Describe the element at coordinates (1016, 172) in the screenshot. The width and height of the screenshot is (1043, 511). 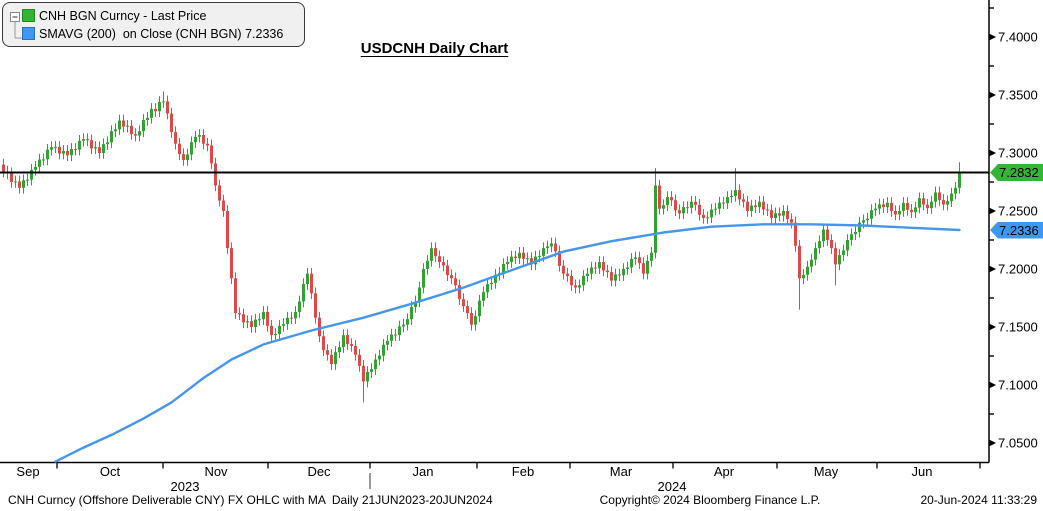
I see `last-price-badge: 7.2832` at that location.